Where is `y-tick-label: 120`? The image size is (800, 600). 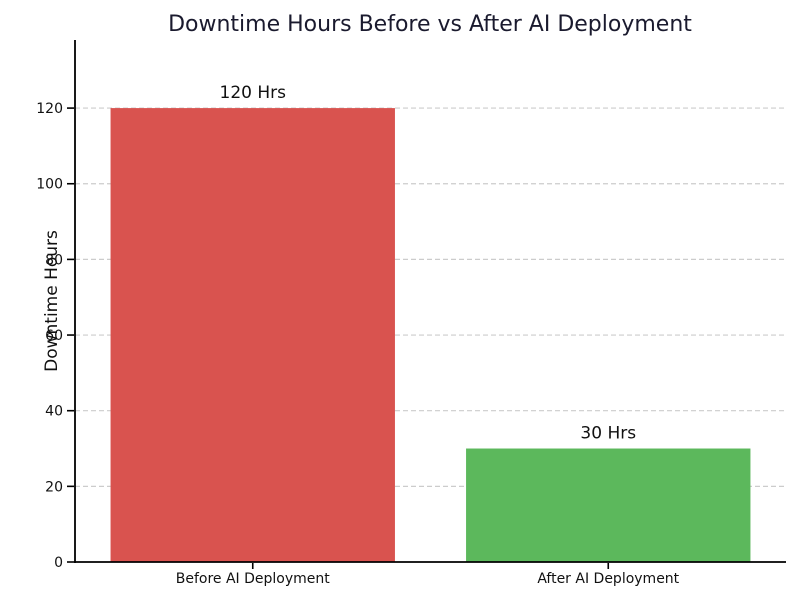
y-tick-label: 120 is located at coordinates (49, 109).